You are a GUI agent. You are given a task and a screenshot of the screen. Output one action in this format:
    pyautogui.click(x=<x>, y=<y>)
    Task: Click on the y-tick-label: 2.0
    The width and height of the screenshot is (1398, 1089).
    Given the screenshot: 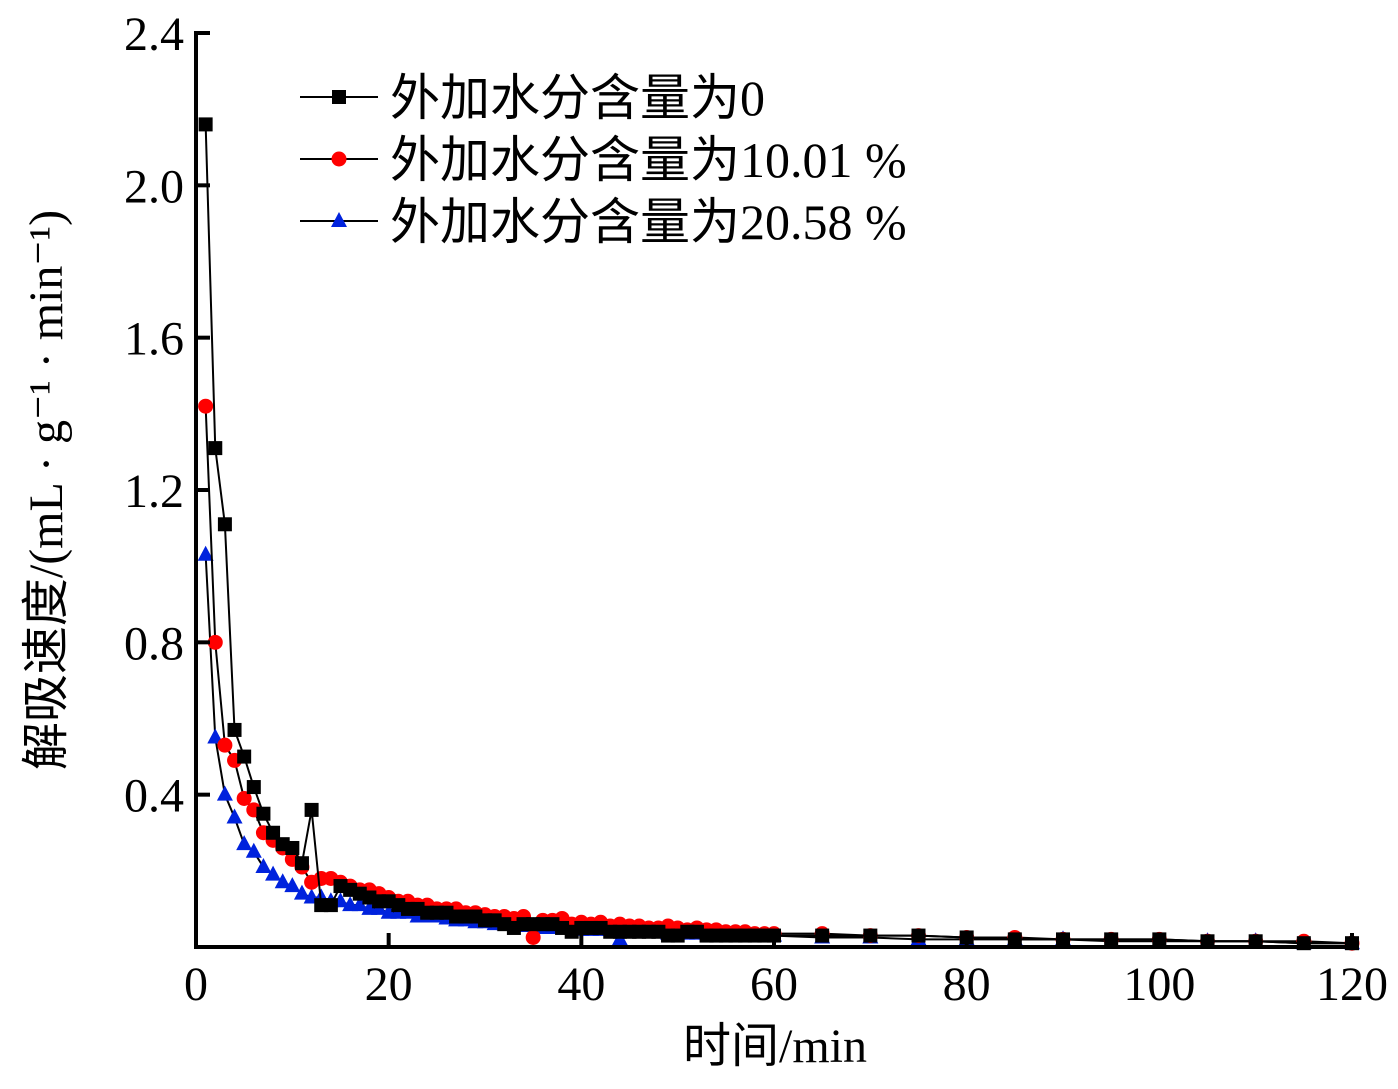 What is the action you would take?
    pyautogui.click(x=154, y=186)
    